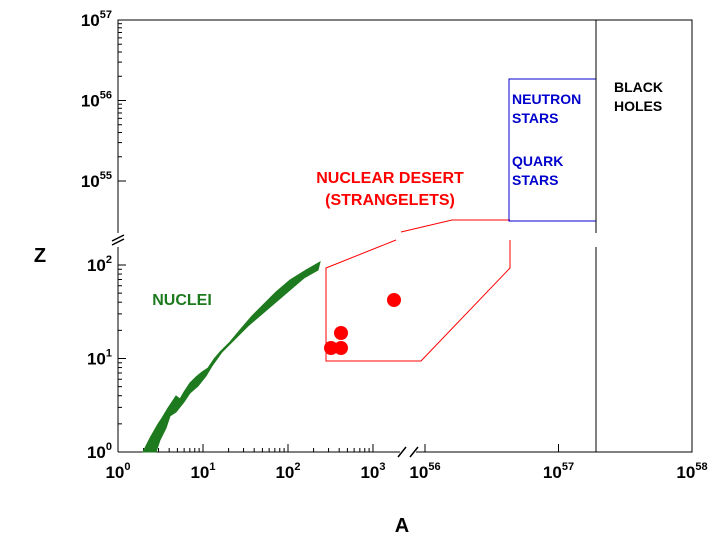  I want to click on x-tick-label: 10¹, so click(202, 471).